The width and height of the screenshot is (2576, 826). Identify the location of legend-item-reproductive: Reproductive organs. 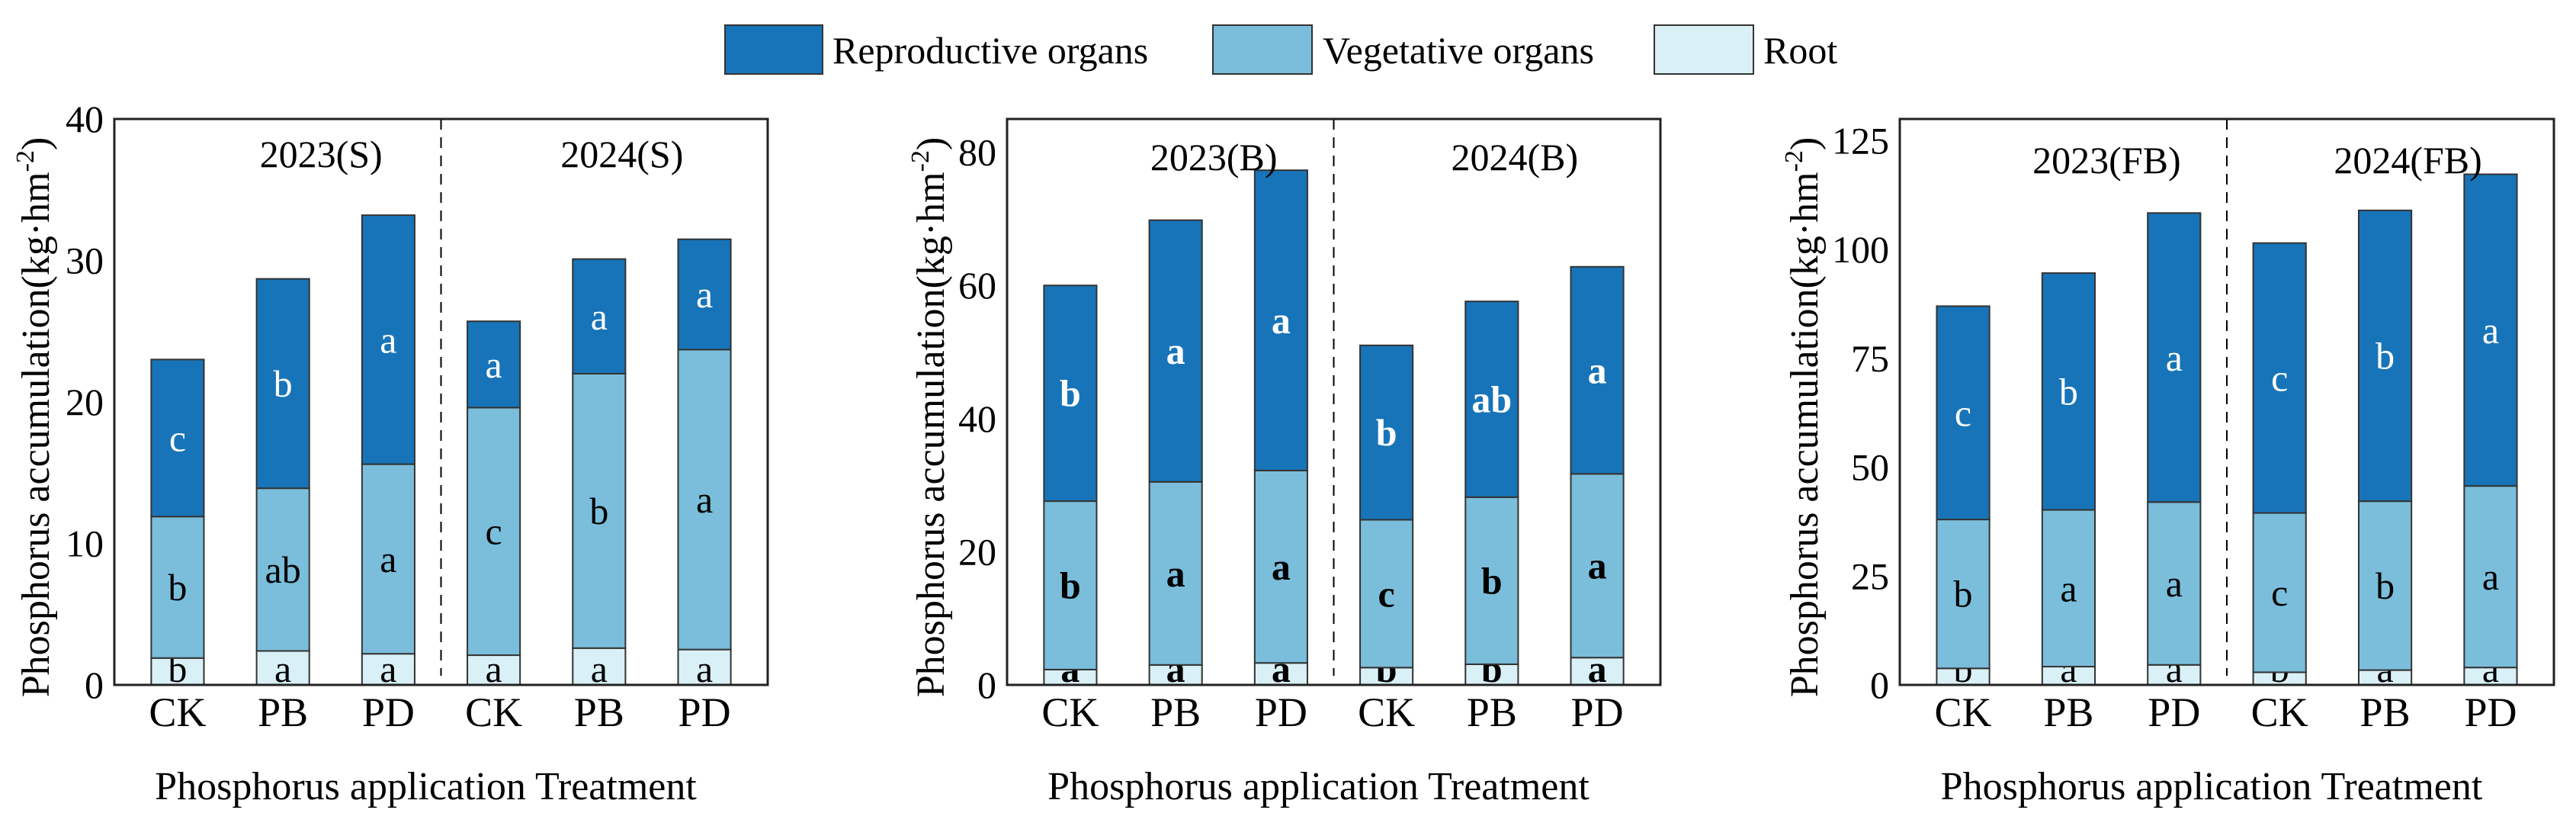
(936, 50).